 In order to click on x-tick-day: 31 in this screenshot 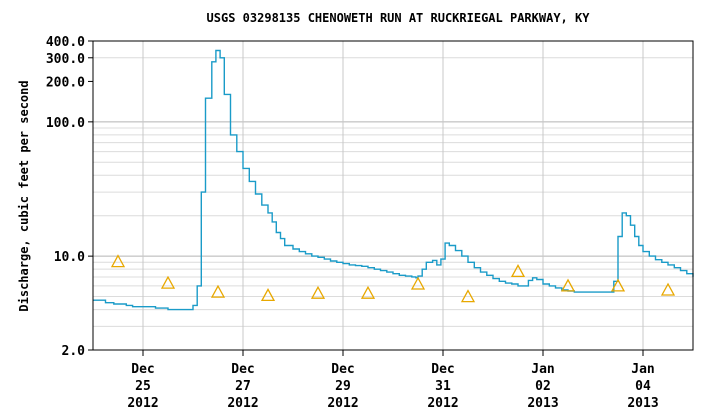, I will do `click(443, 386)`.